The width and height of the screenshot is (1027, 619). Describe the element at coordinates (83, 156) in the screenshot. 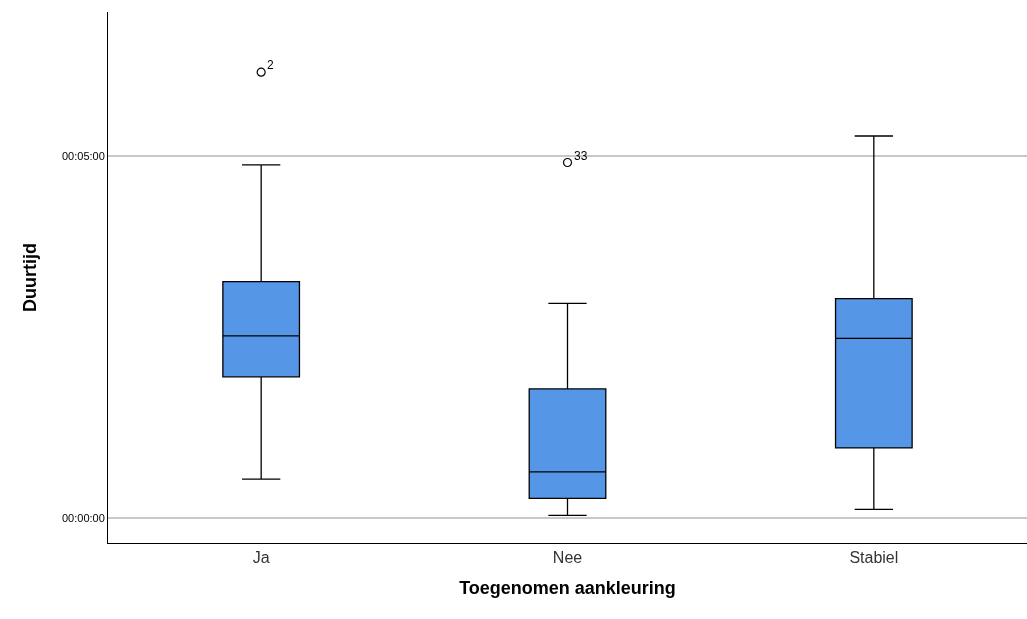

I see `y-tick-label: 00:05:00` at that location.